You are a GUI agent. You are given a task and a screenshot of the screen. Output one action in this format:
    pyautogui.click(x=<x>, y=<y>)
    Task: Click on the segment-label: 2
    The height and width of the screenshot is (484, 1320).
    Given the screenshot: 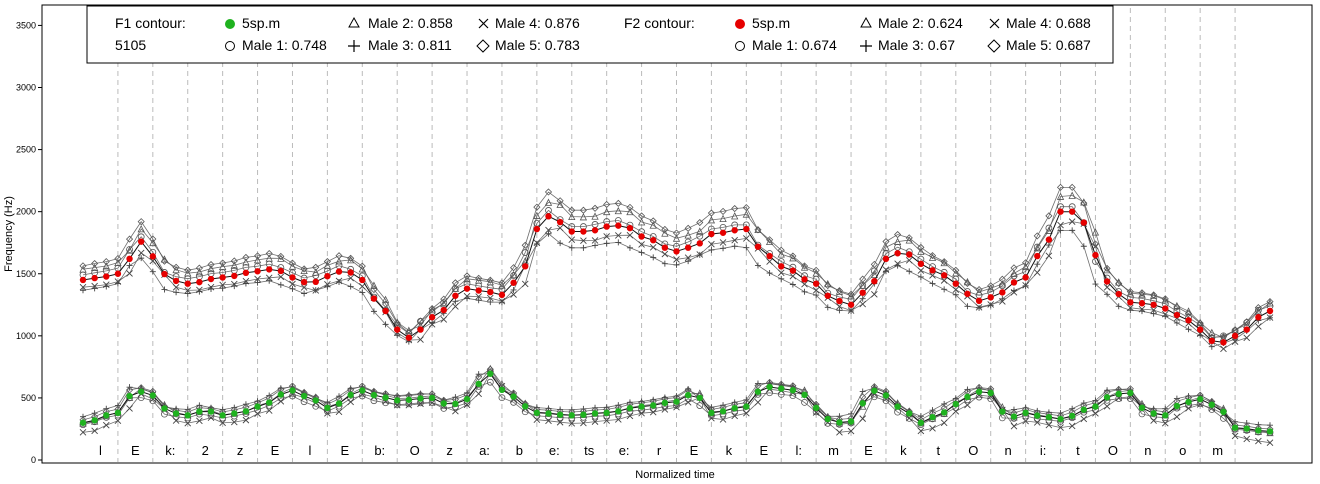 What is the action you would take?
    pyautogui.click(x=205, y=450)
    